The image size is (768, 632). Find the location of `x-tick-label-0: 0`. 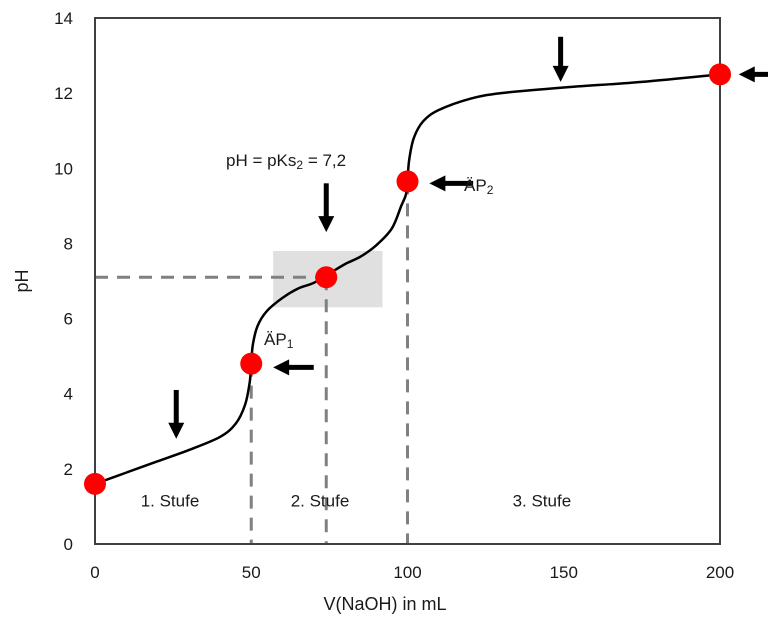

x-tick-label-0: 0 is located at coordinates (94, 572).